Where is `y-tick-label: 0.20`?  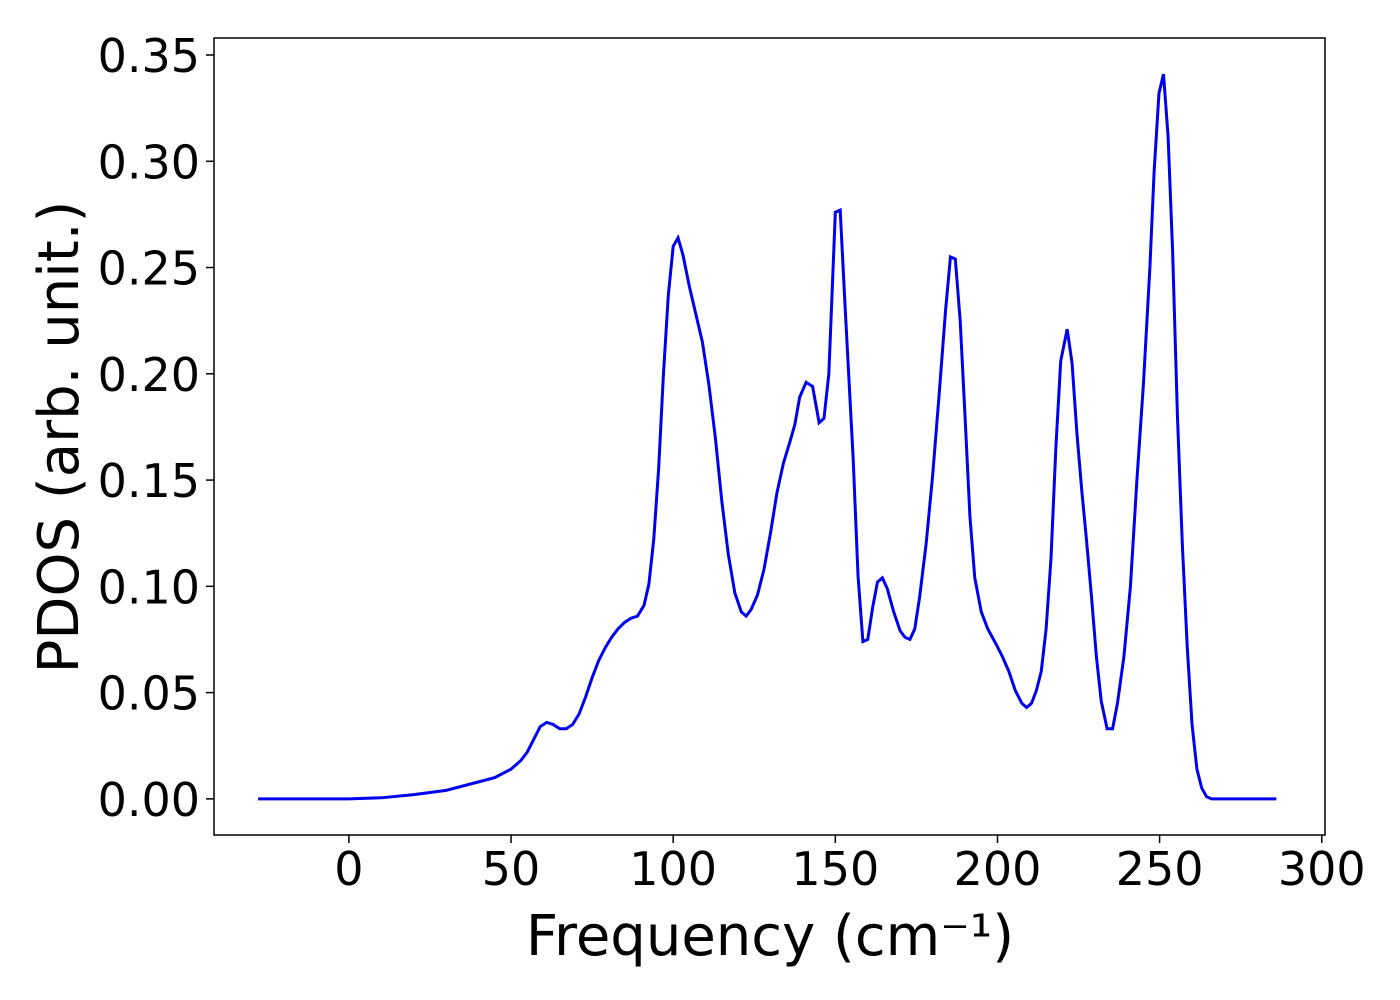
y-tick-label: 0.20 is located at coordinates (149, 375).